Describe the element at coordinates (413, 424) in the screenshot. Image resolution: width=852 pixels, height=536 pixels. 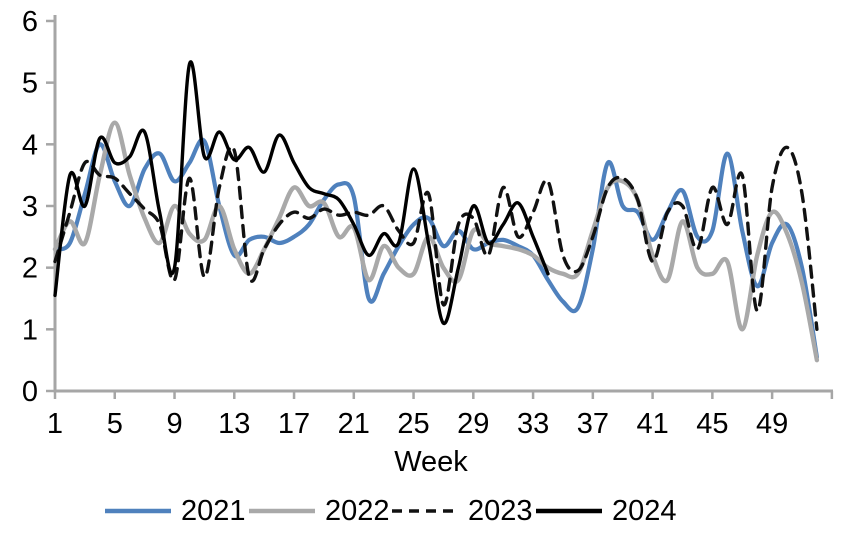
I see `x-tick-label: 25` at that location.